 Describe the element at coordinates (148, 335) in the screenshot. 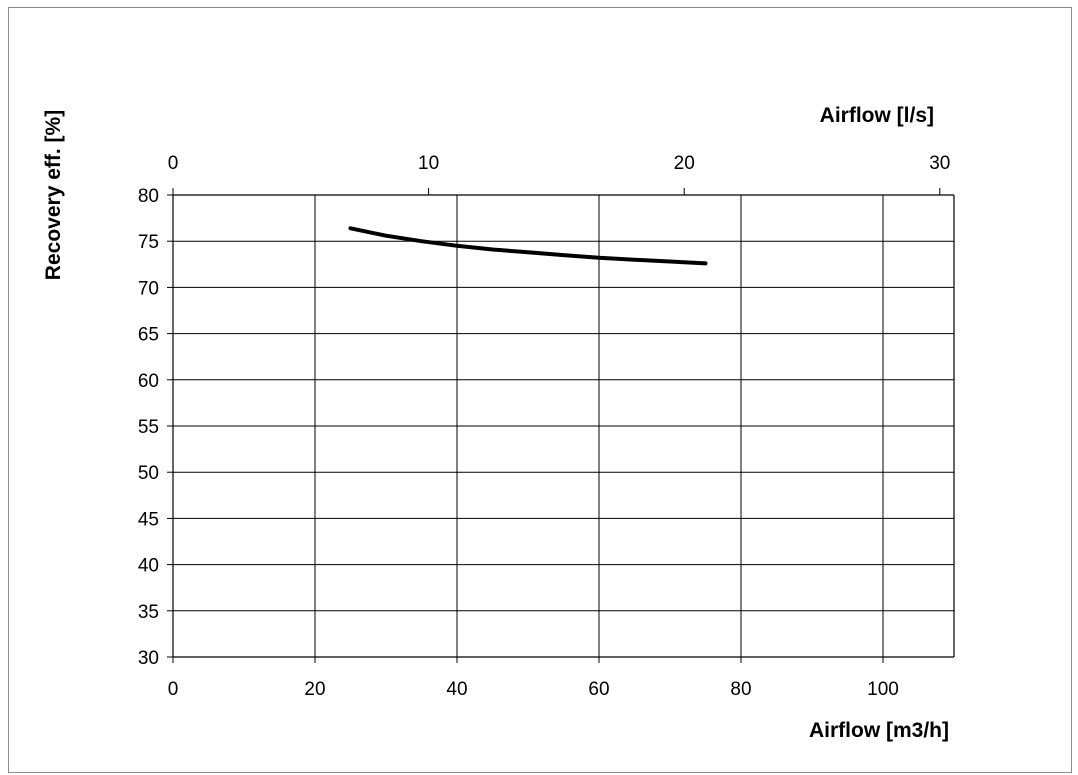

I see `y-tick-label: 65` at that location.